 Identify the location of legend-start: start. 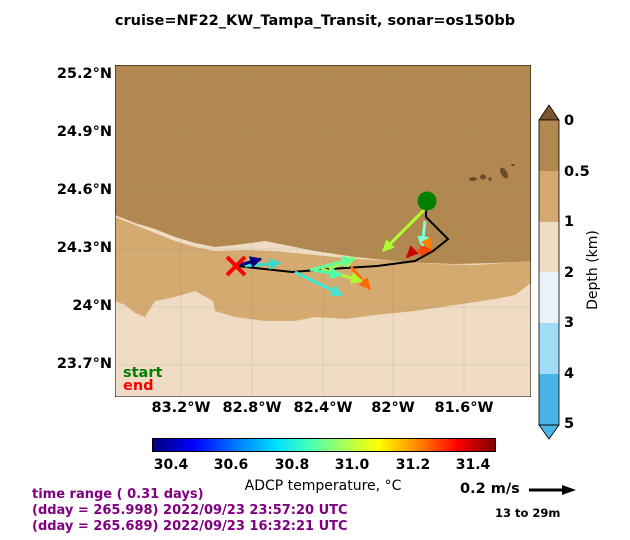
(143, 373).